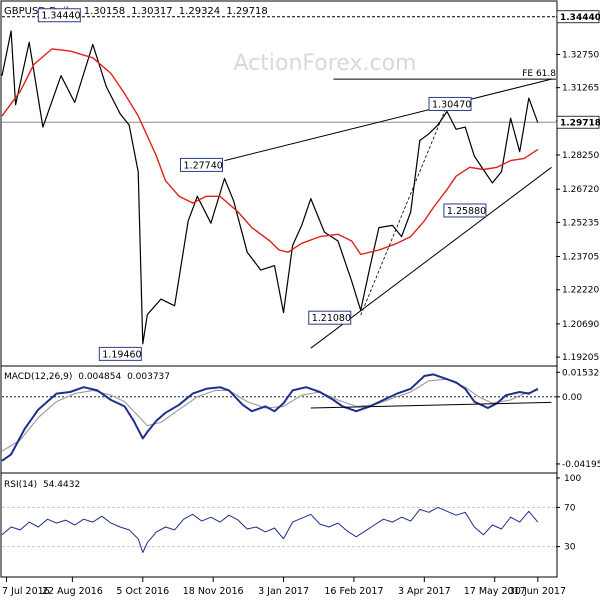 This screenshot has width=600, height=604. I want to click on rsi-line, so click(270, 529).